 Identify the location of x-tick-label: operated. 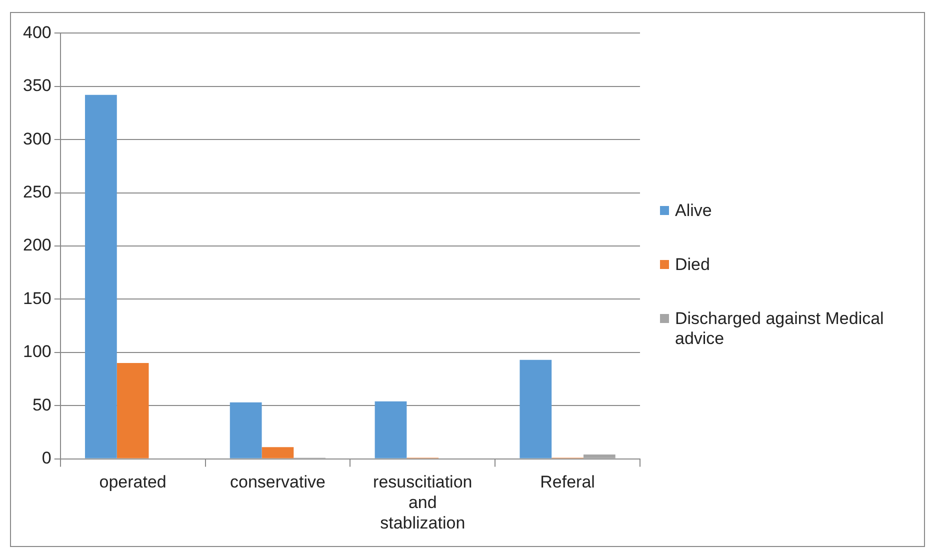
(132, 482).